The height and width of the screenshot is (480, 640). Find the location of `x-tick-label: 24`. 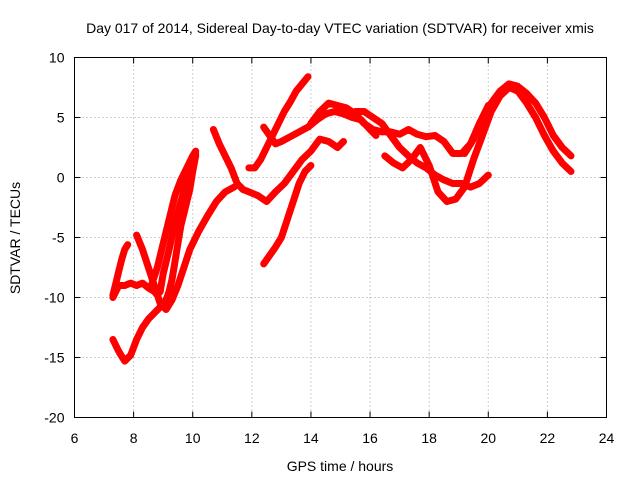

x-tick-label: 24 is located at coordinates (607, 438).